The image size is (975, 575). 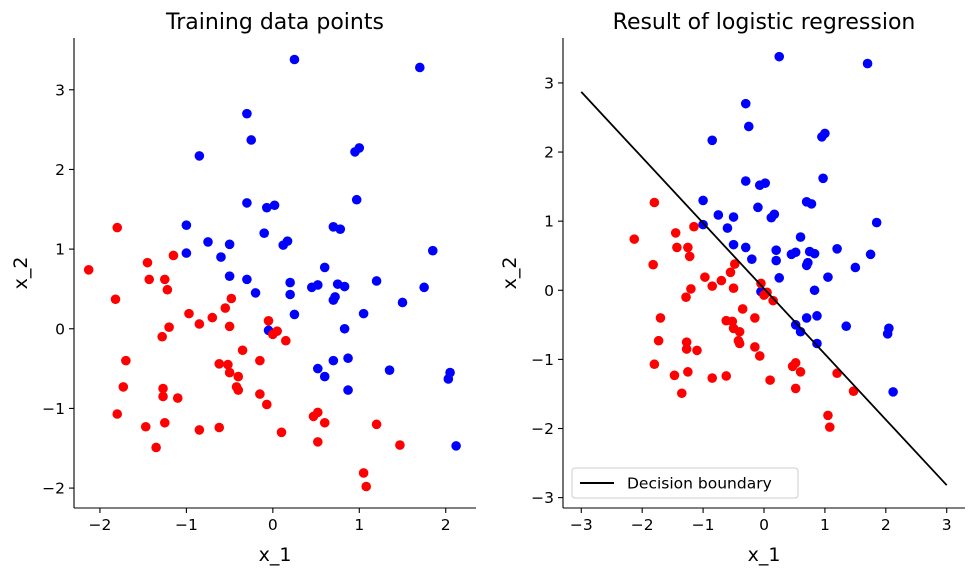 I want to click on chart-title: Training data points, so click(x=274, y=22).